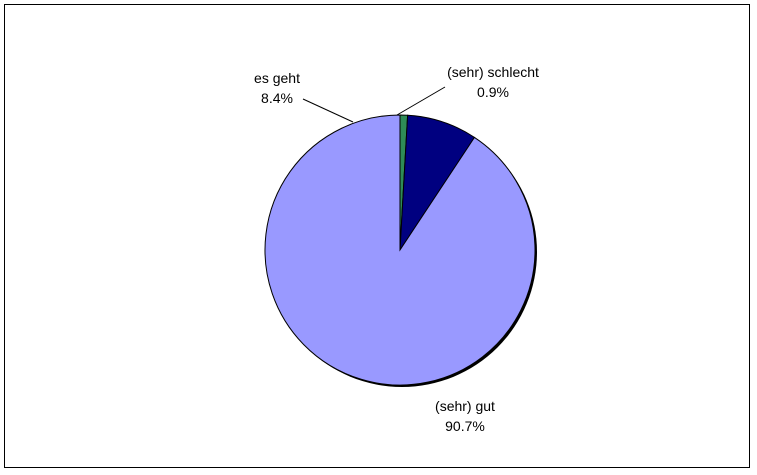 This screenshot has height=475, width=757. What do you see at coordinates (277, 78) in the screenshot?
I see `slice-label-1: es geht` at bounding box center [277, 78].